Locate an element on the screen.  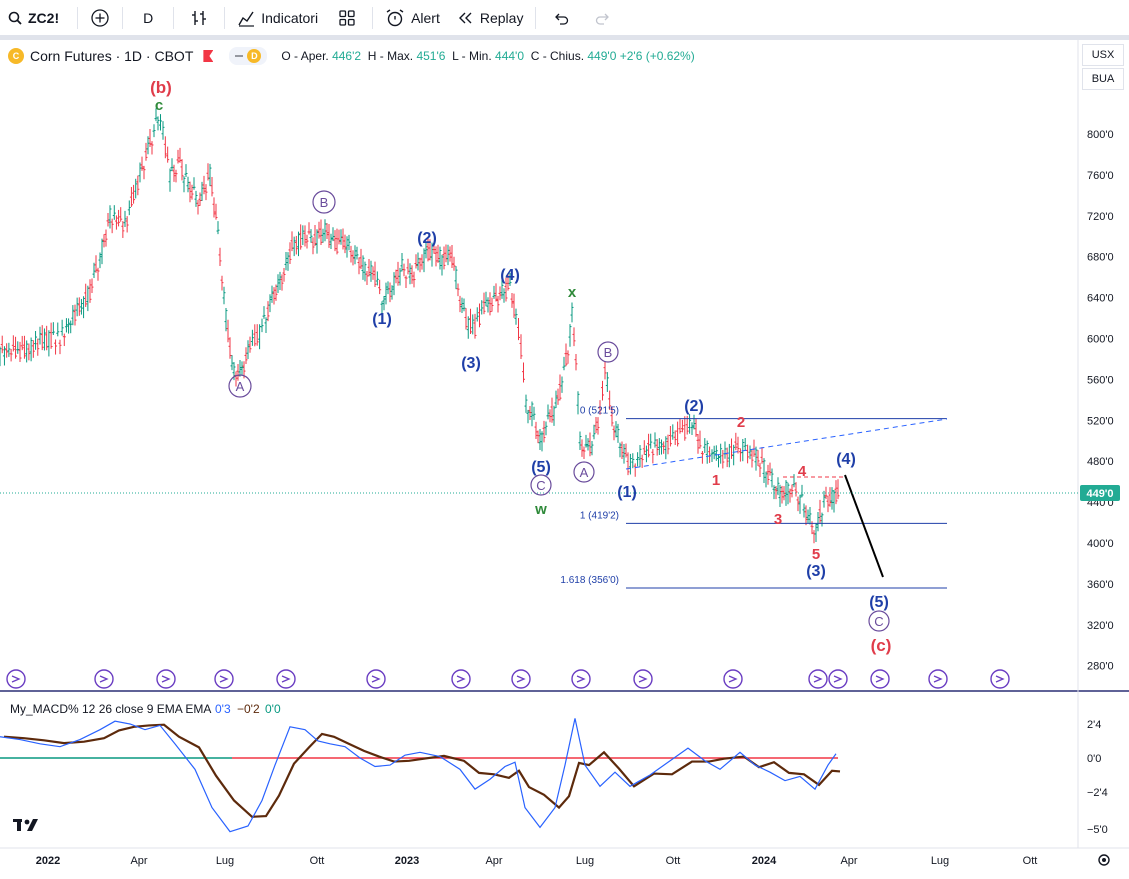
currency-button: USX is located at coordinates (1103, 55).